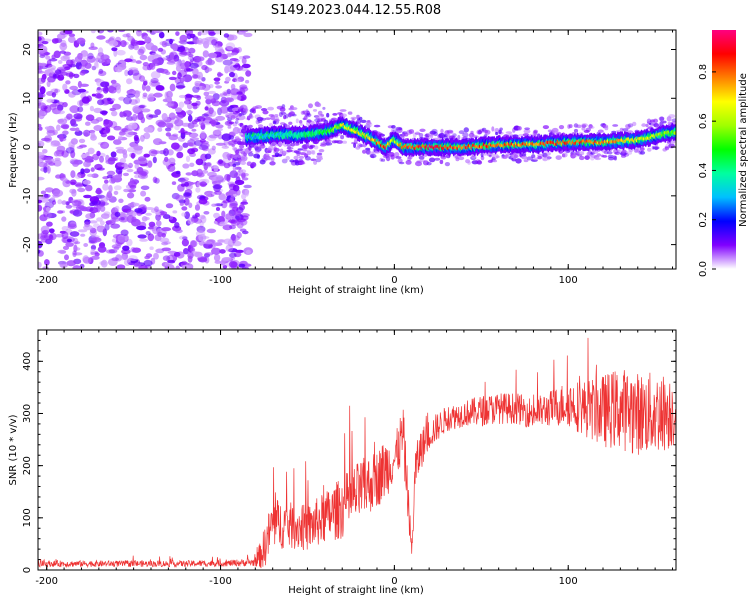  I want to click on colorbar-tick-label: 0.0, so click(703, 269).